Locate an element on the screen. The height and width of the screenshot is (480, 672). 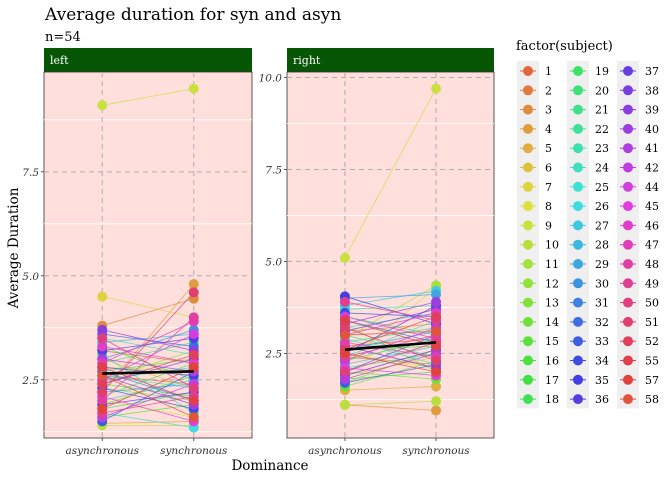
x-axis-title: Dominance is located at coordinates (269, 466).